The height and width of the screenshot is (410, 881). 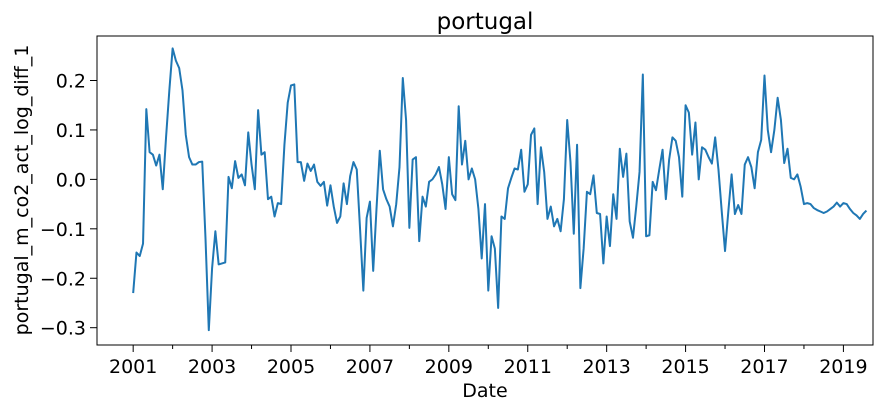 What do you see at coordinates (449, 367) in the screenshot?
I see `x-tick-label: 2009` at bounding box center [449, 367].